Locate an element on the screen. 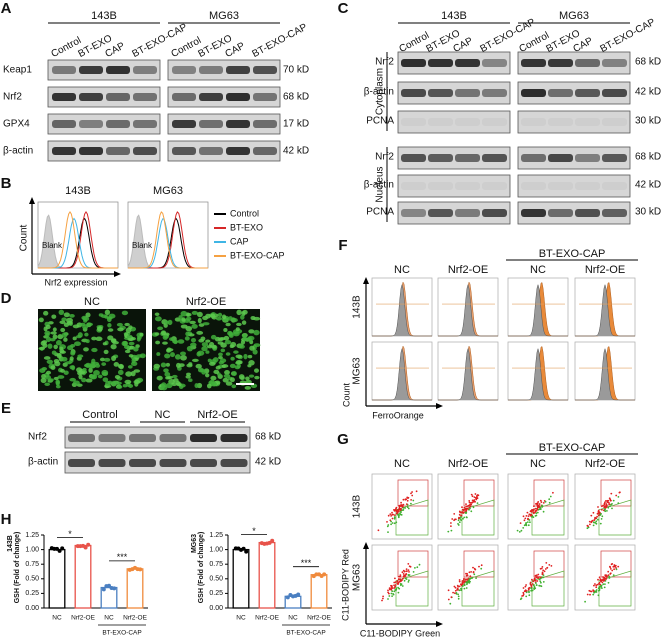 The width and height of the screenshot is (669, 642). plot-frame is located at coordinates (402, 577).